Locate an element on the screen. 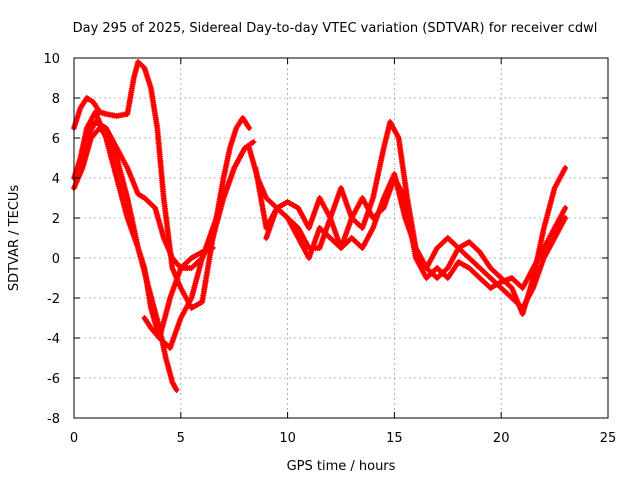  y-tick-label: -4 is located at coordinates (53, 339).